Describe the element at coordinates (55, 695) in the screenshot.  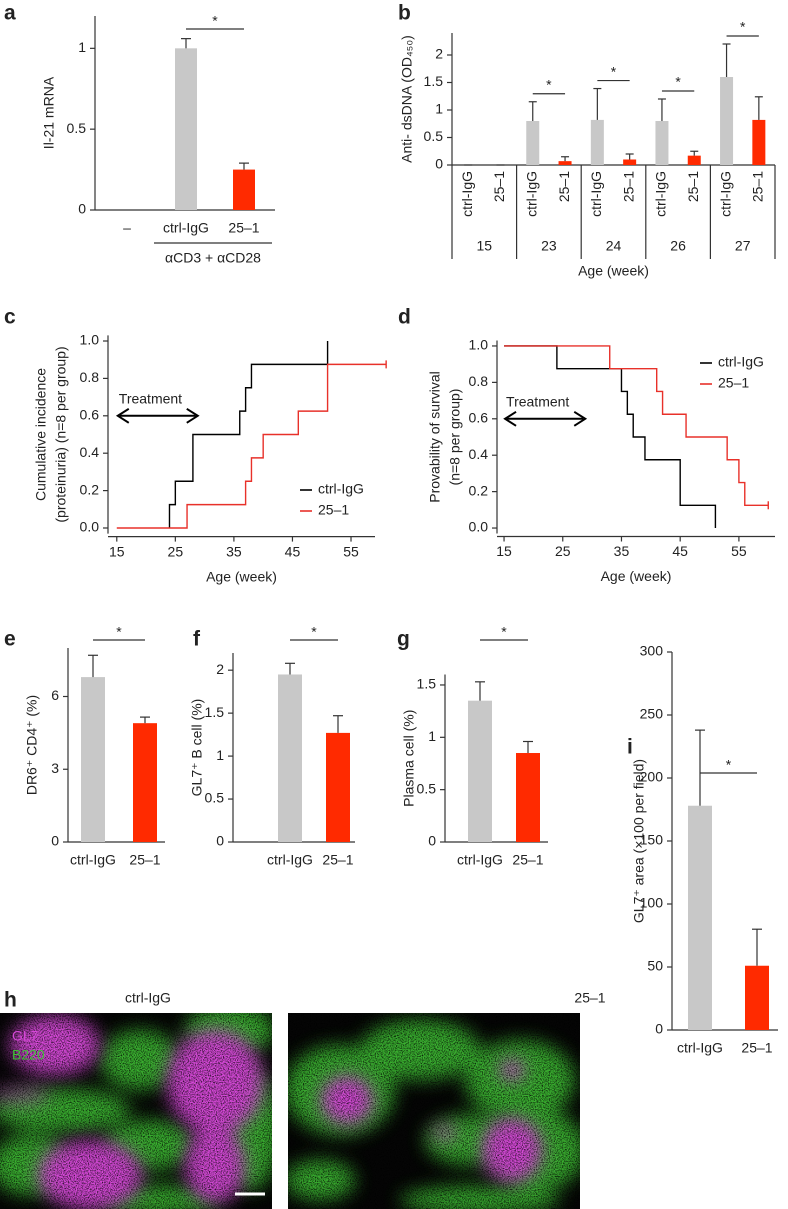
I see `y-tick-label: 6` at that location.